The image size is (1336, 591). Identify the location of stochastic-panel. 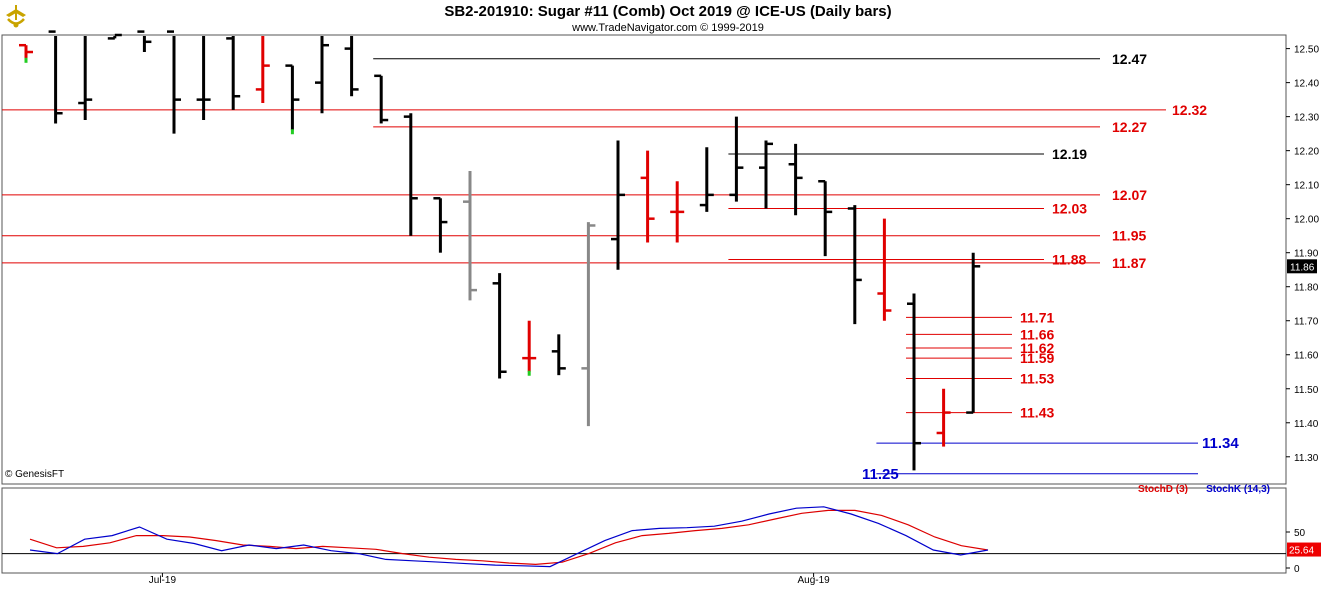
(644, 530).